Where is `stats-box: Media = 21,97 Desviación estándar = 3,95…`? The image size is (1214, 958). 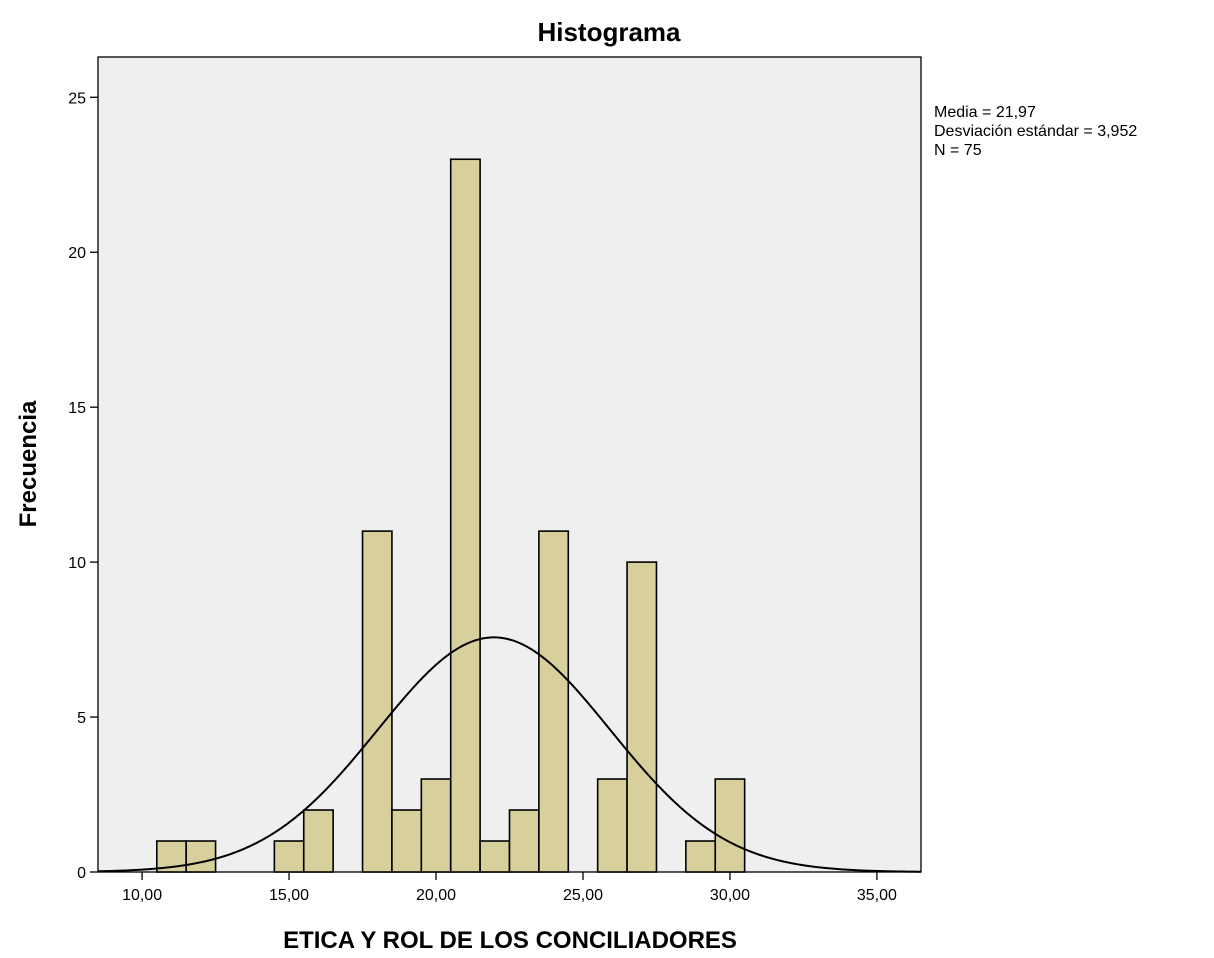
stats-box: Media = 21,97 Desviación estándar = 3,95… is located at coordinates (1035, 131).